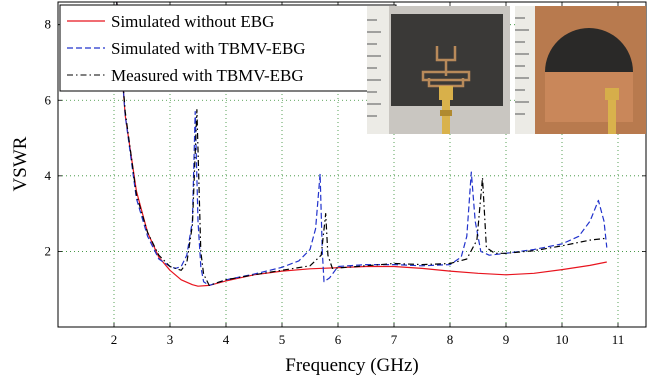  I want to click on legend-label-simulated-without-ebg: Simulated without EBG, so click(192, 21).